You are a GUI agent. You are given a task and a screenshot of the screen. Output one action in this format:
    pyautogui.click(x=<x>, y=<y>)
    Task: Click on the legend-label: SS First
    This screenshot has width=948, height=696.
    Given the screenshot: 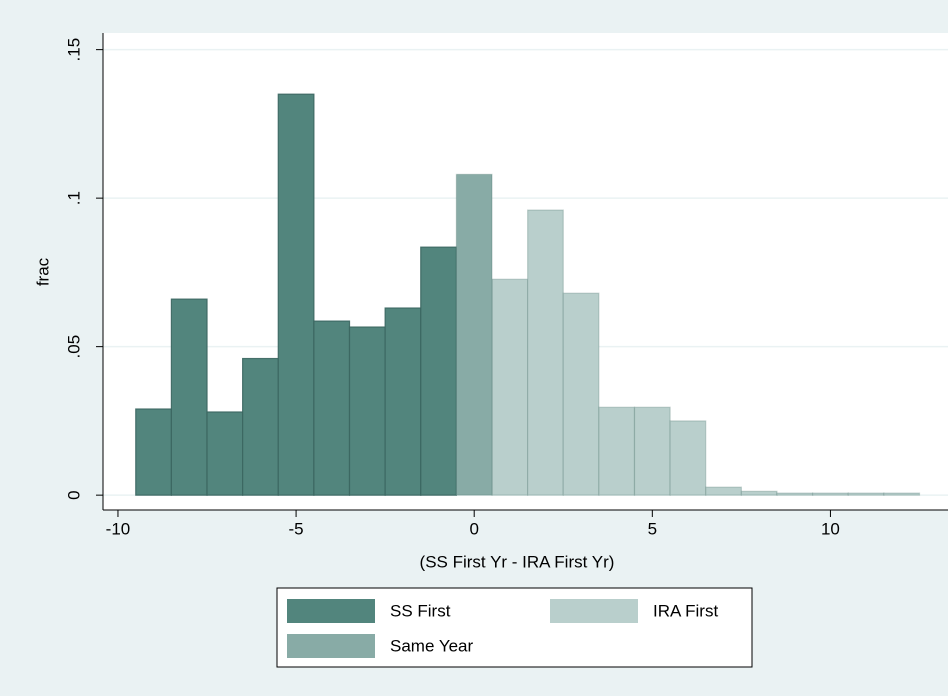 What is the action you would take?
    pyautogui.click(x=420, y=610)
    